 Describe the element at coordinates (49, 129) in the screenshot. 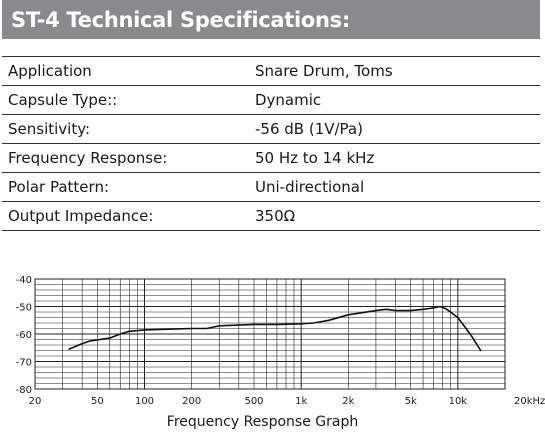

I see `spec-label: Sensitivity:` at that location.